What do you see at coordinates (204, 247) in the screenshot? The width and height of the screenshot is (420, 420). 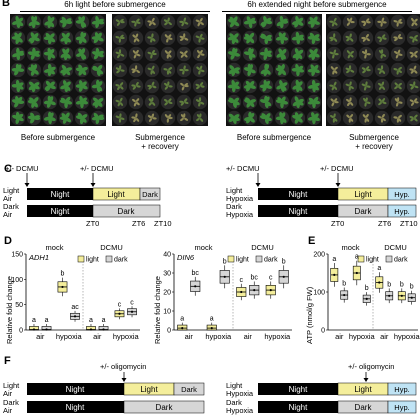 I see `group-label: mock` at bounding box center [204, 247].